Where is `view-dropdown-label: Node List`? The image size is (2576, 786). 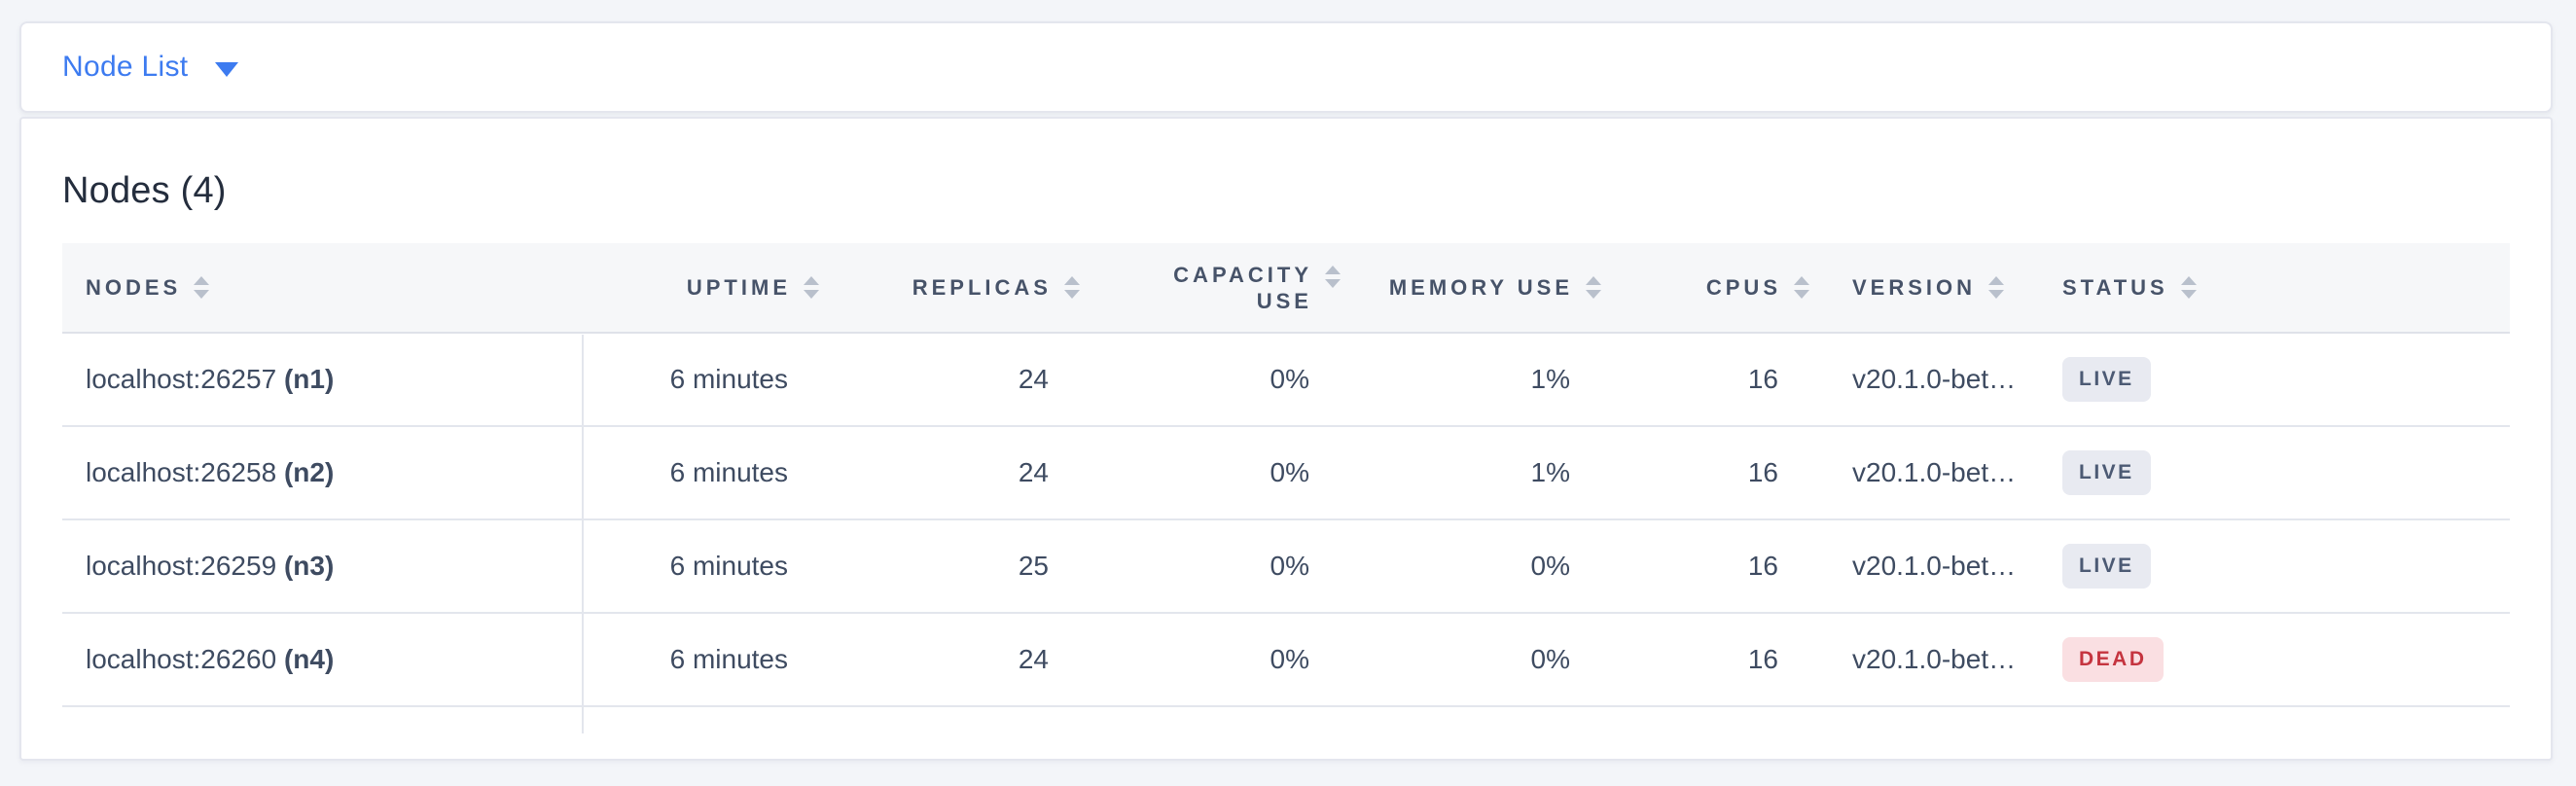 view-dropdown-label: Node List is located at coordinates (125, 67).